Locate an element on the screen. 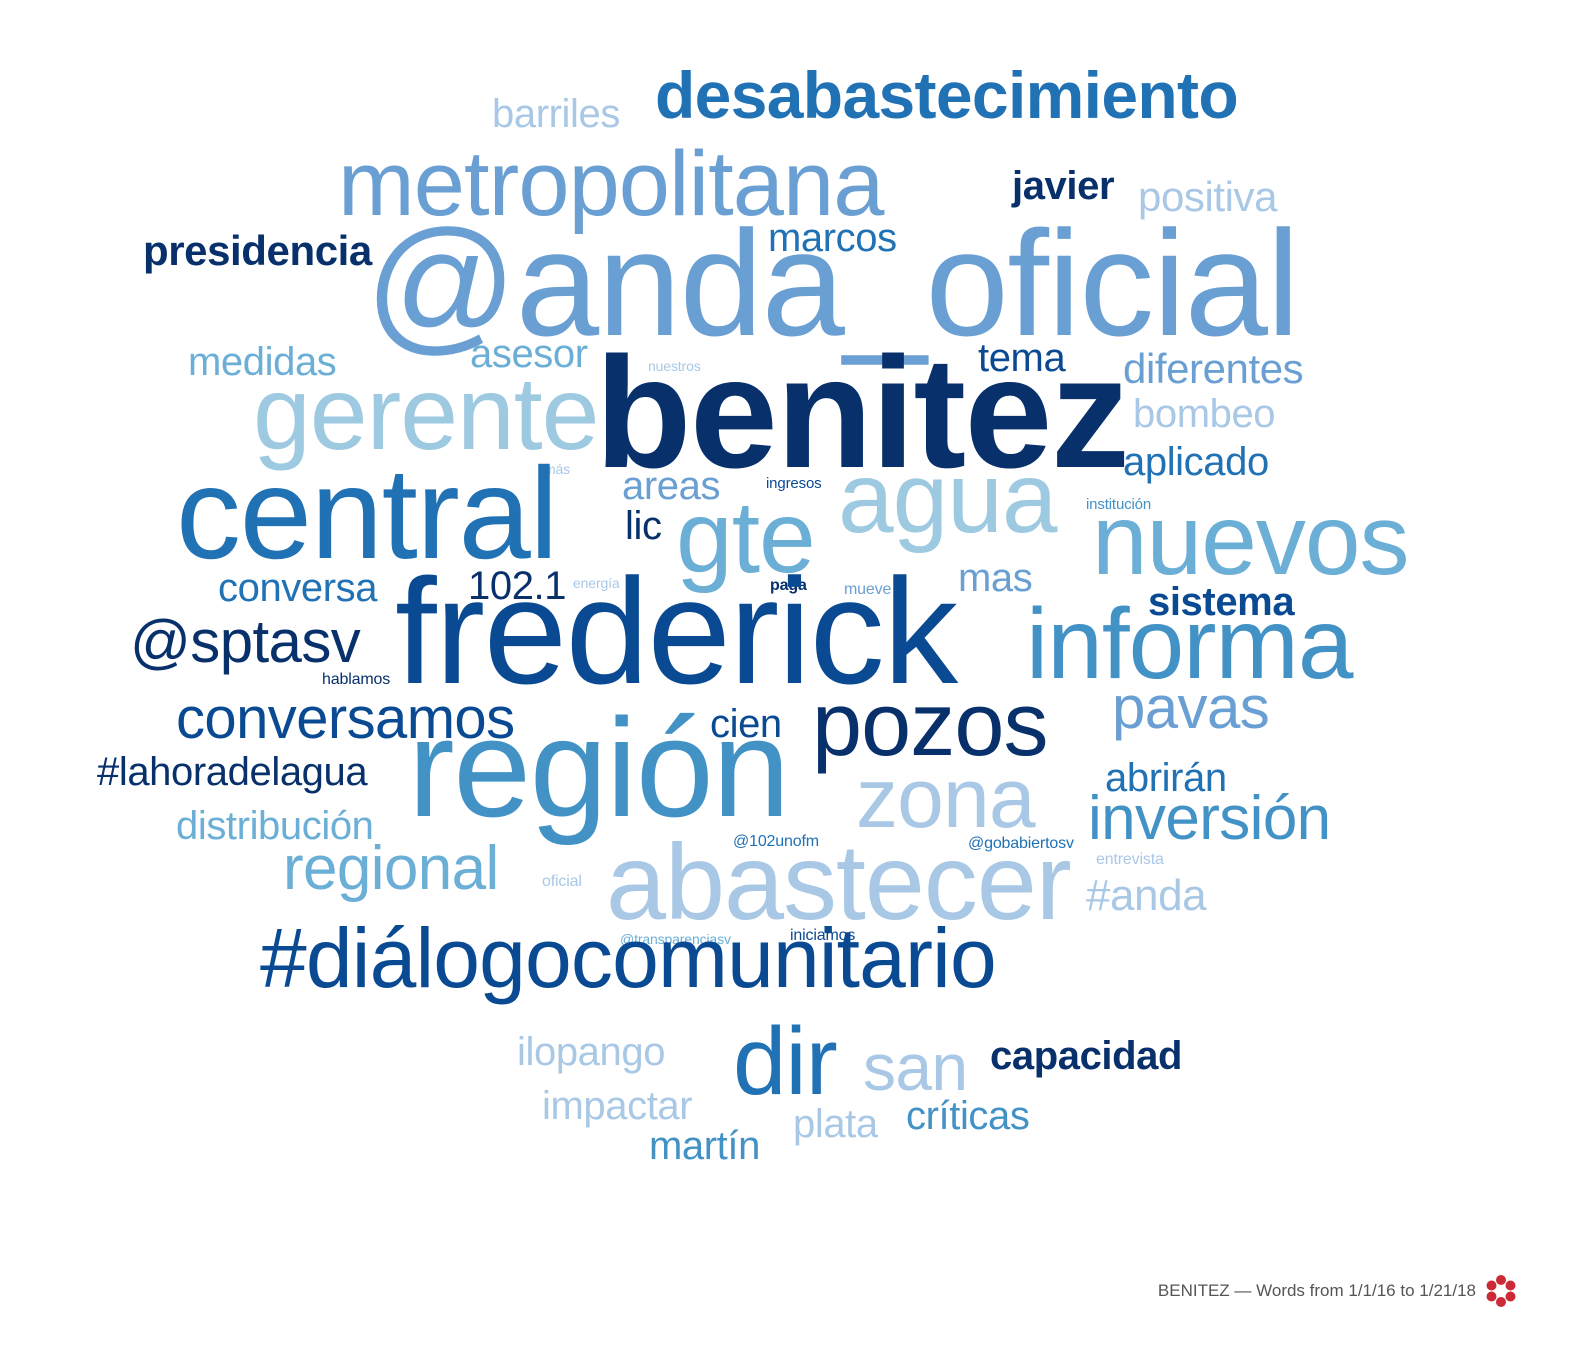 The image size is (1580, 1346). word-sistema: sistema is located at coordinates (1221, 602).